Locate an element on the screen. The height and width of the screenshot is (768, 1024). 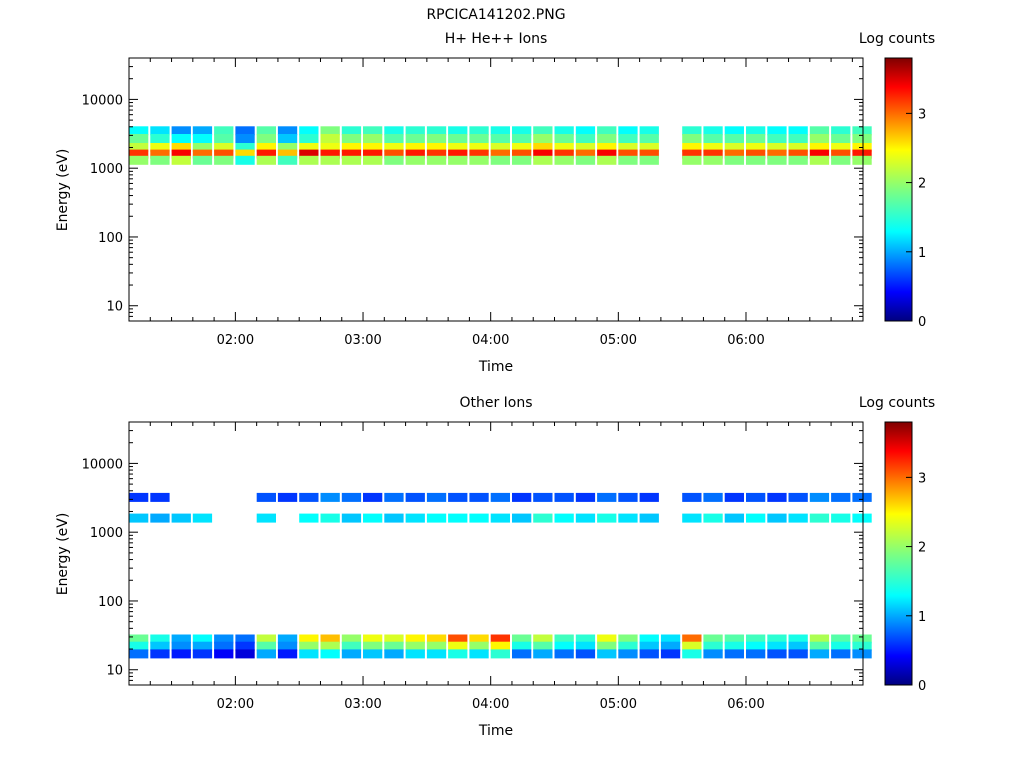
y-tick-label: 10000 is located at coordinates (102, 100).